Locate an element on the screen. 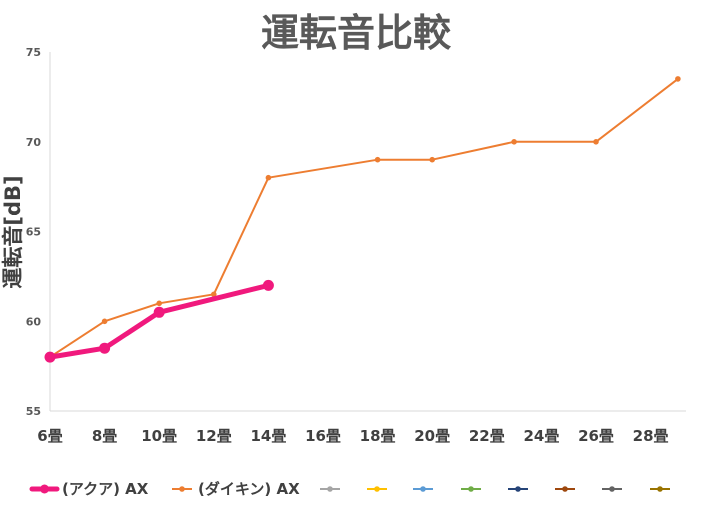  x-tick-label: 12畳 is located at coordinates (214, 436).